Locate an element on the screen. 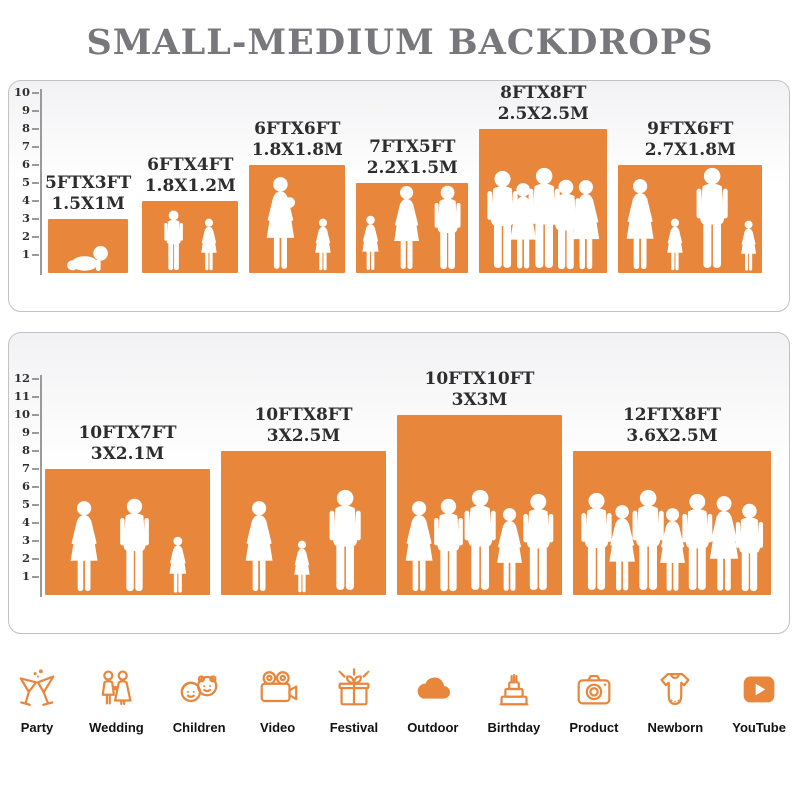  category-item-birthday: Birthday is located at coordinates (514, 700).